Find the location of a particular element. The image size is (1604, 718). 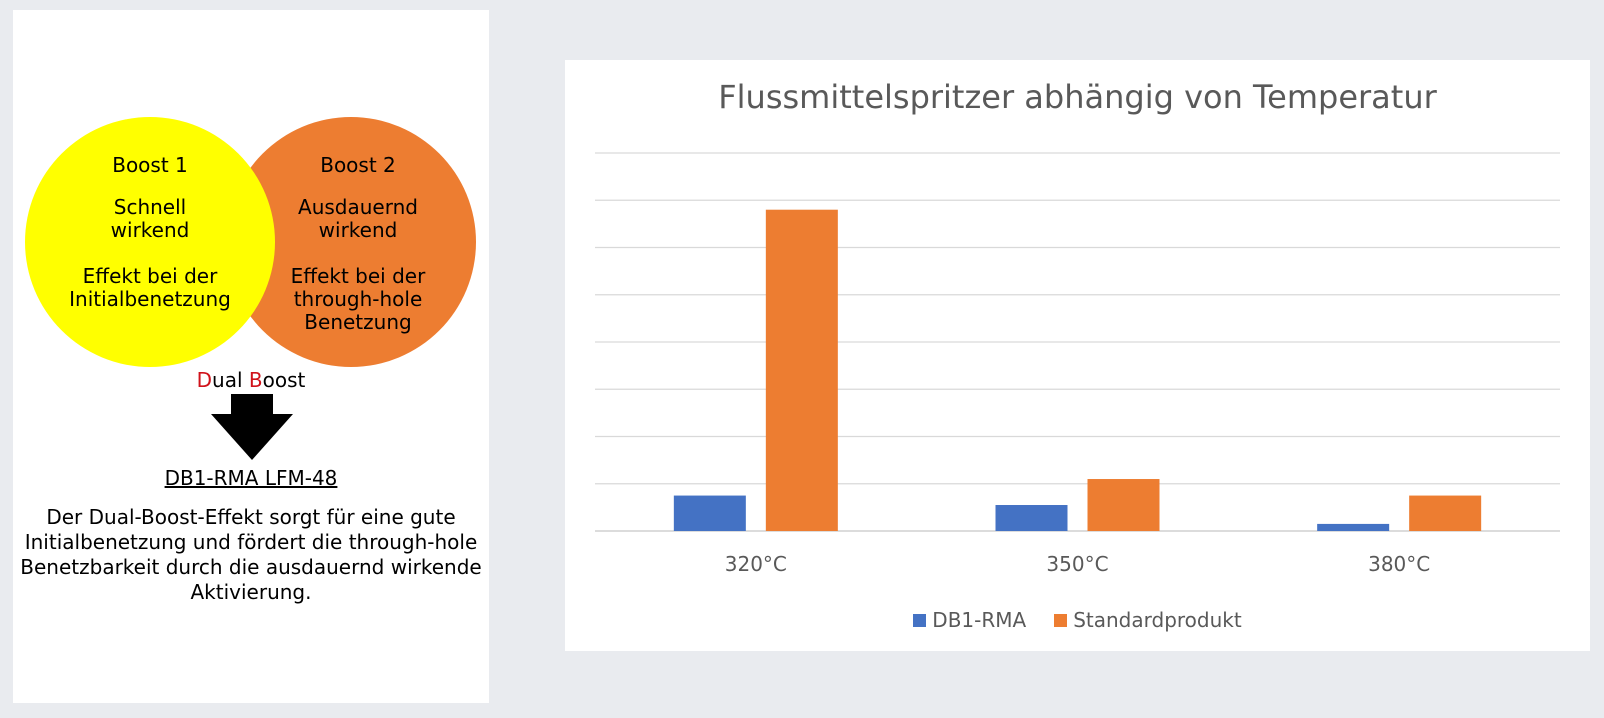

legend-swatch-standardprodukt is located at coordinates (1061, 620).